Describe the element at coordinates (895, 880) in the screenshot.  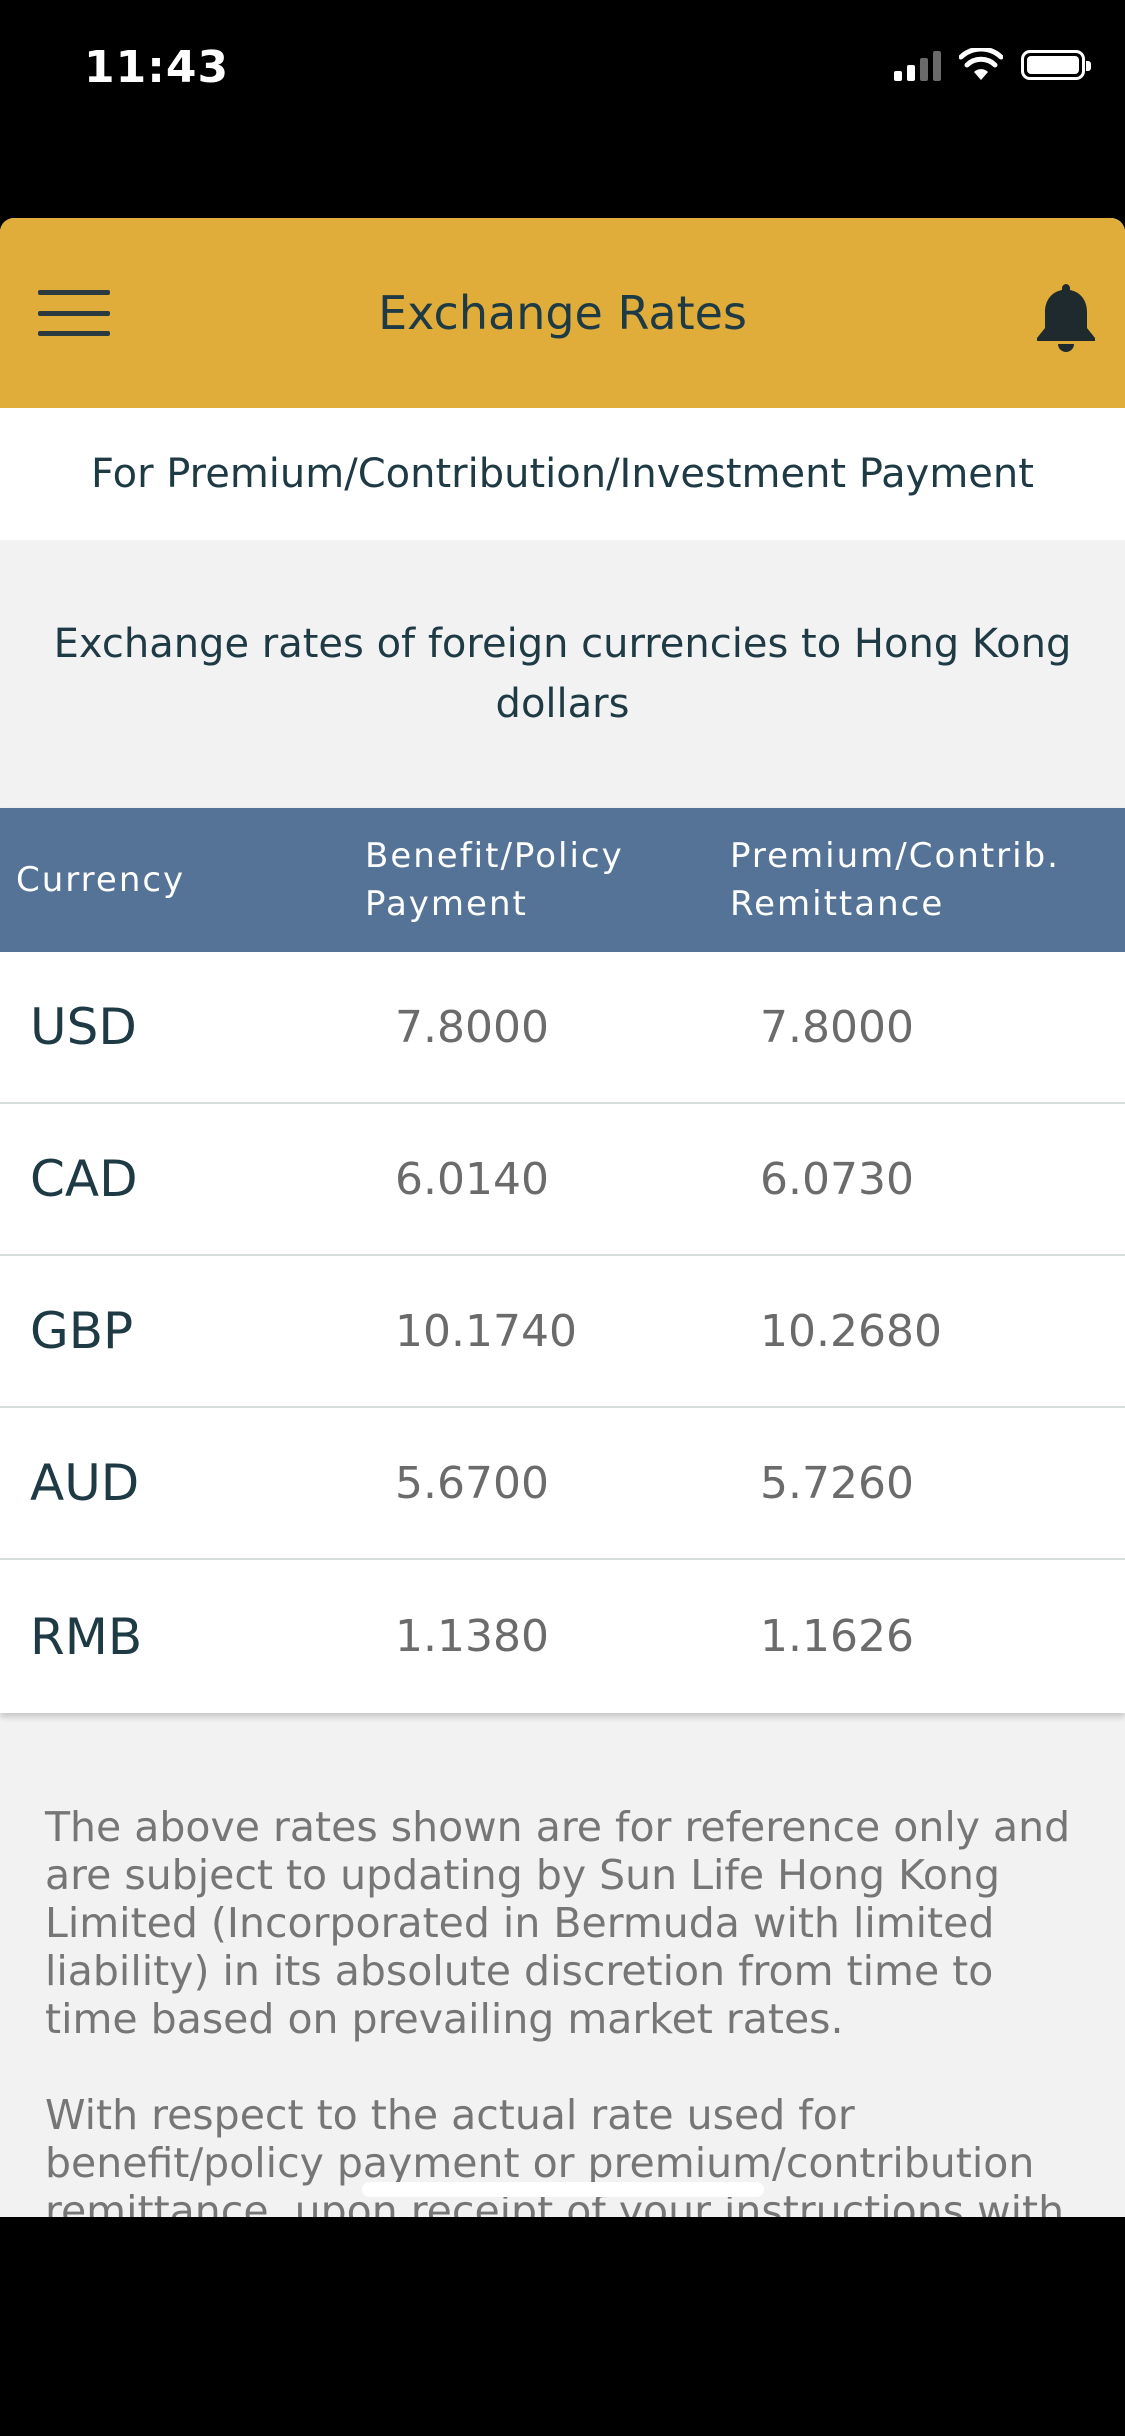
I see `column-header-premium: Premium/Contrib. Remittance` at that location.